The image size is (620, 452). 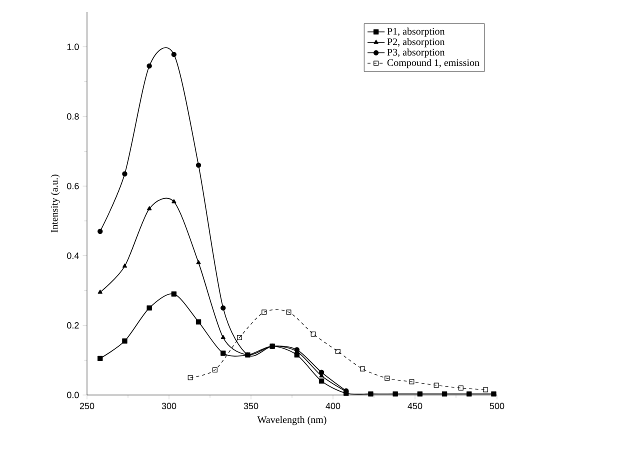 I want to click on y-axis-title: Intensity (a.u.), so click(x=55, y=203).